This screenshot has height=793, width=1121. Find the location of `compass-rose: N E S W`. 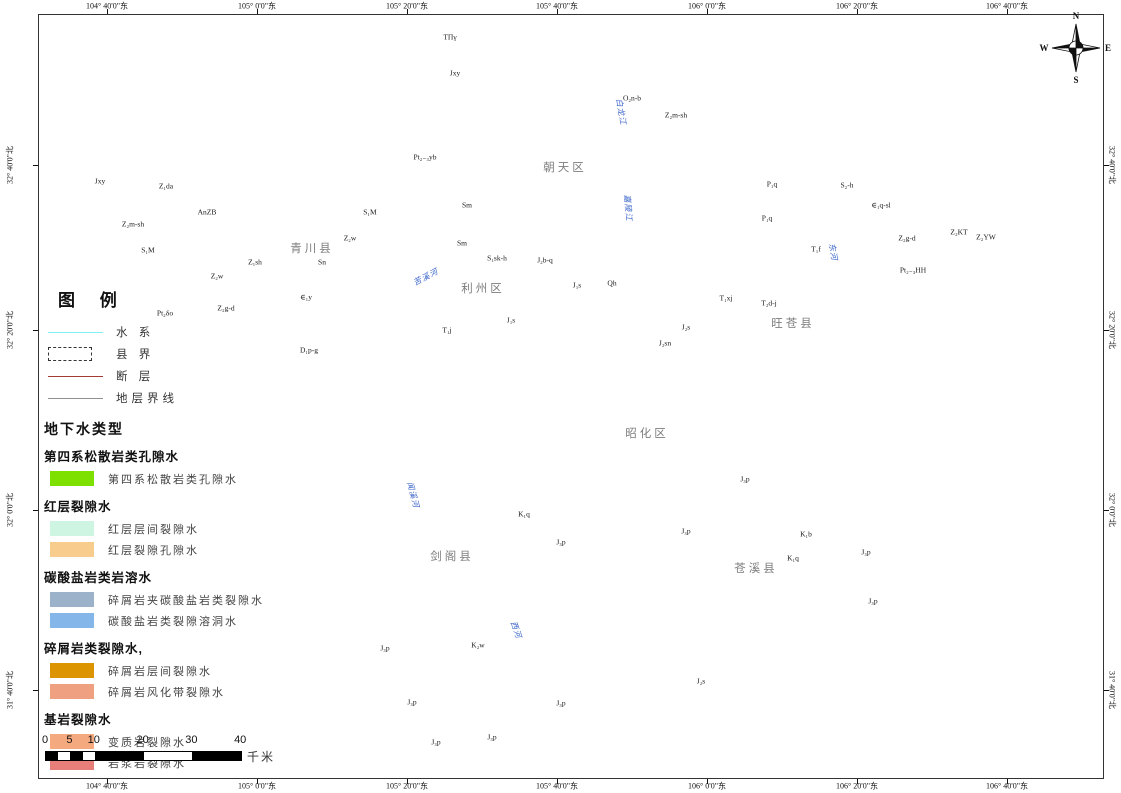

compass-rose: N E S W is located at coordinates (1075, 48).